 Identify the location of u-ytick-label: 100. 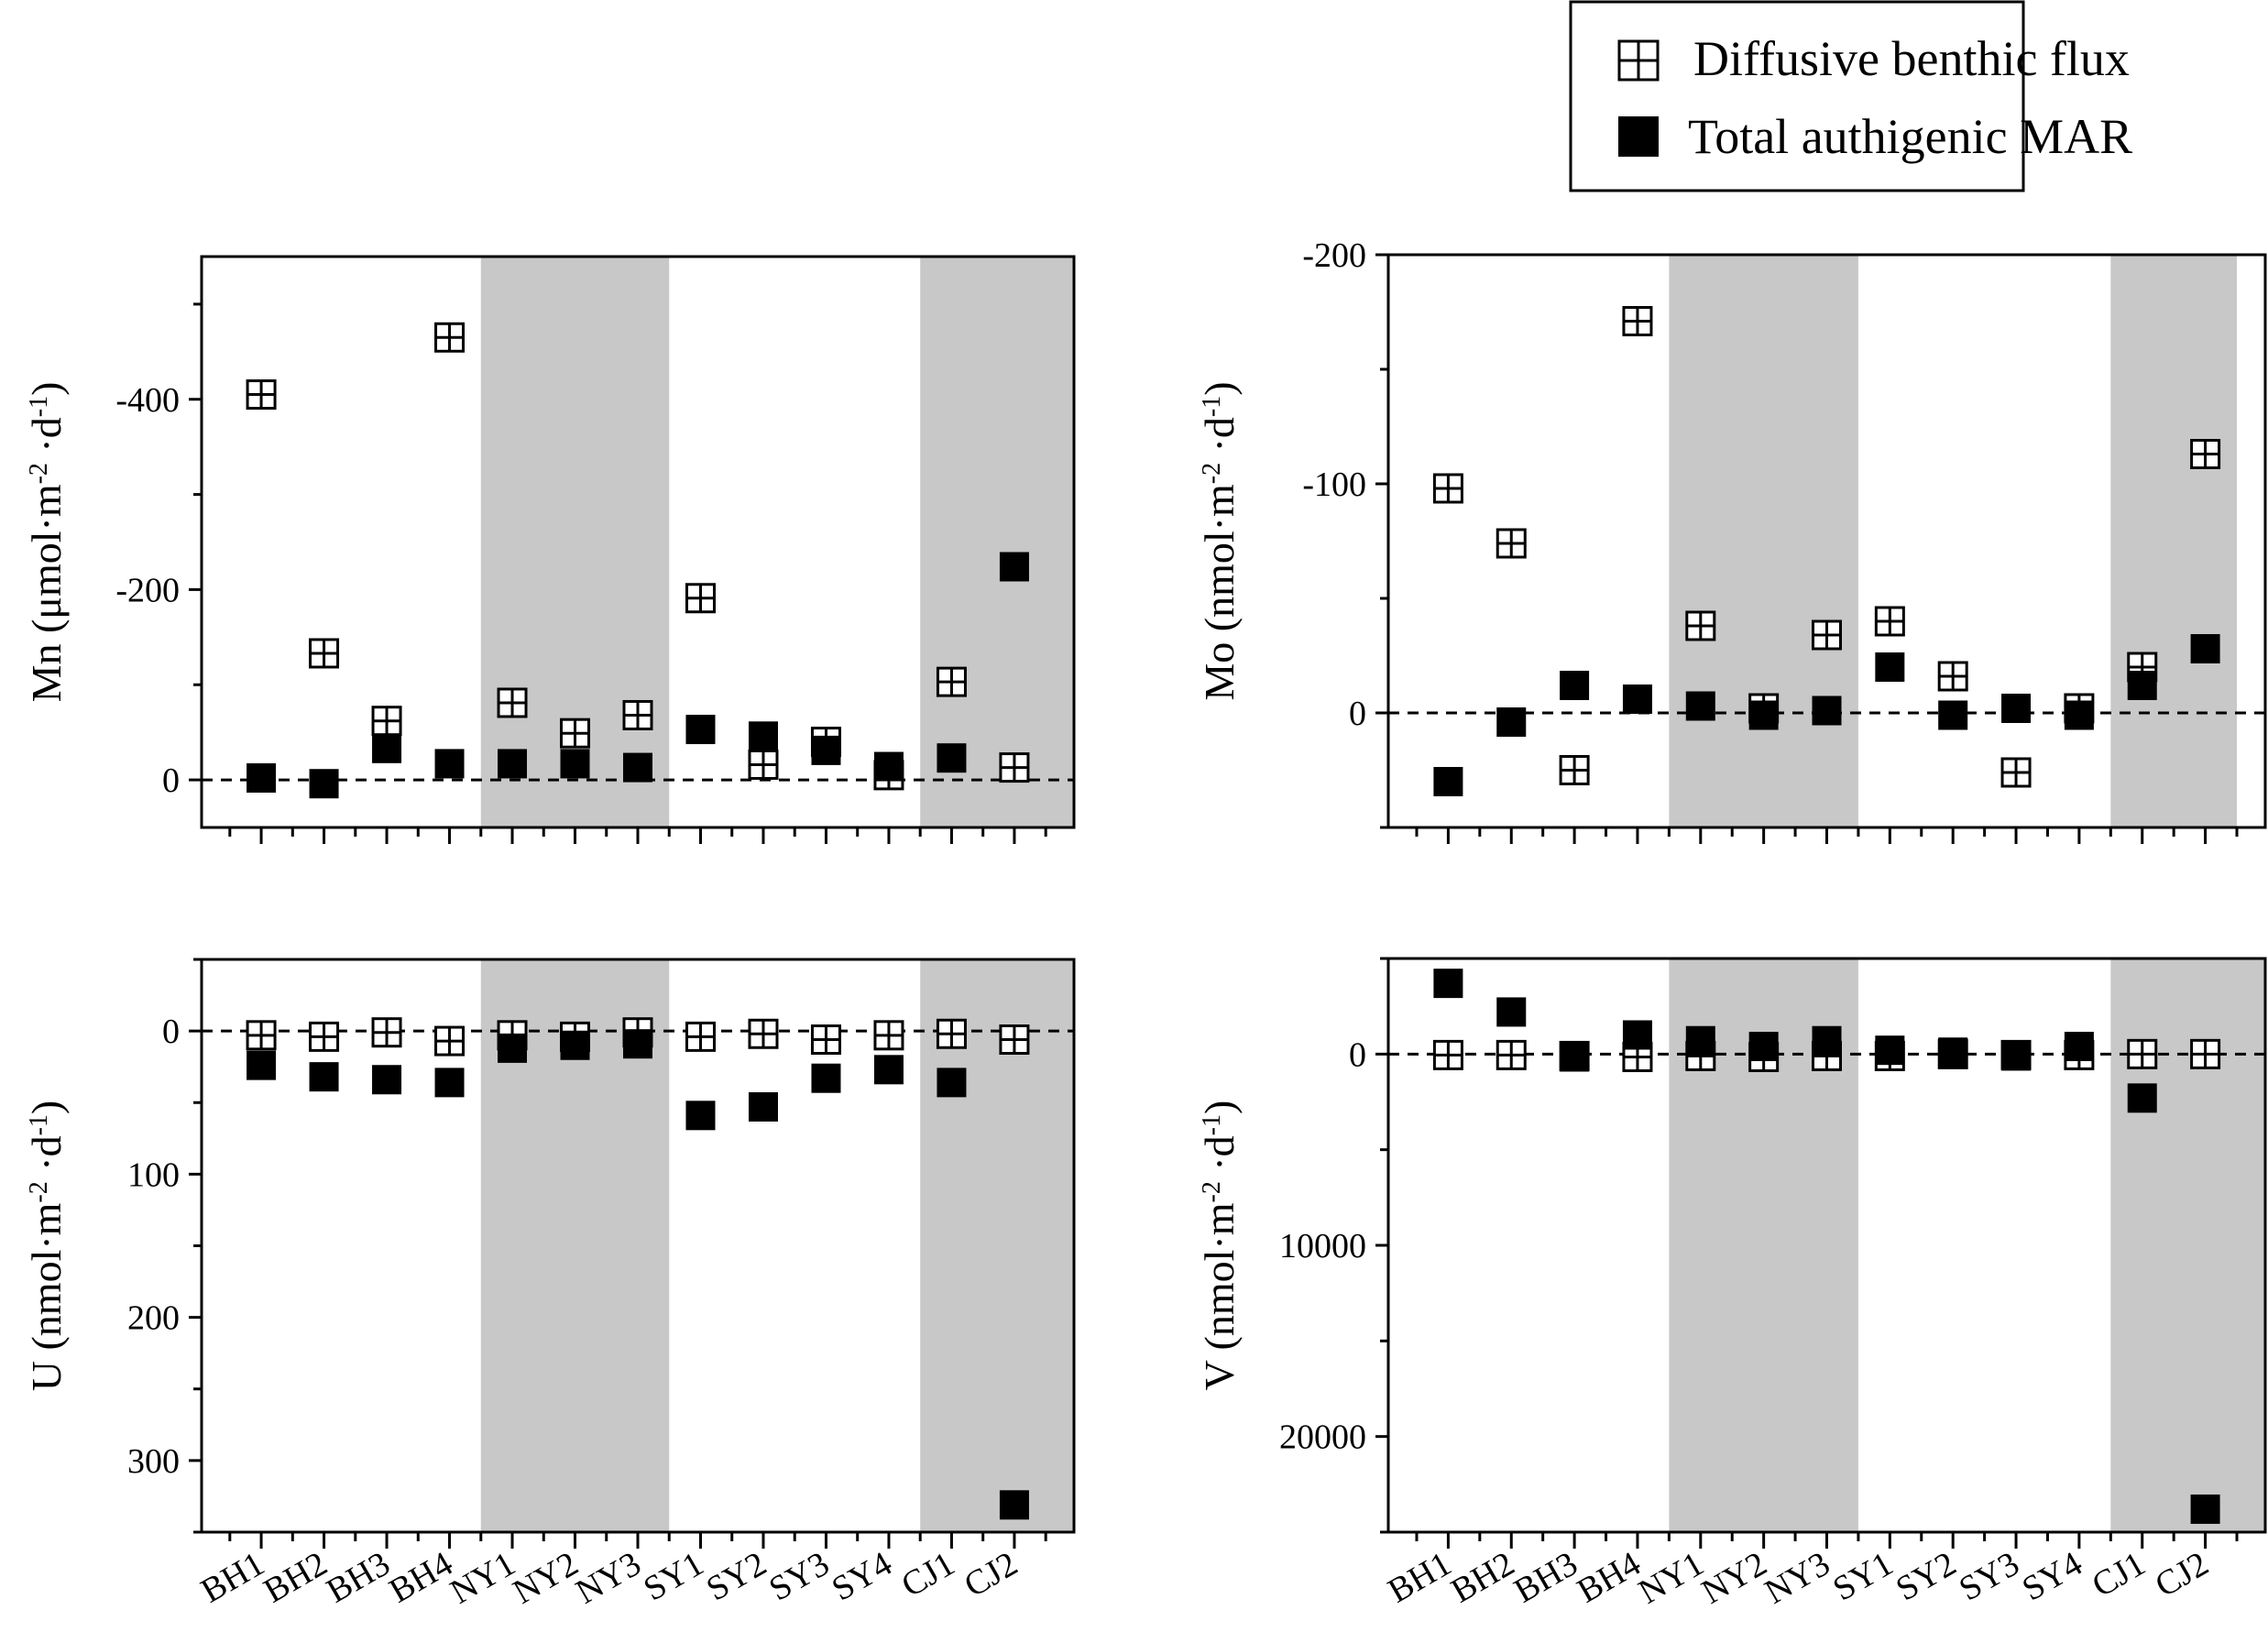
(153, 1175).